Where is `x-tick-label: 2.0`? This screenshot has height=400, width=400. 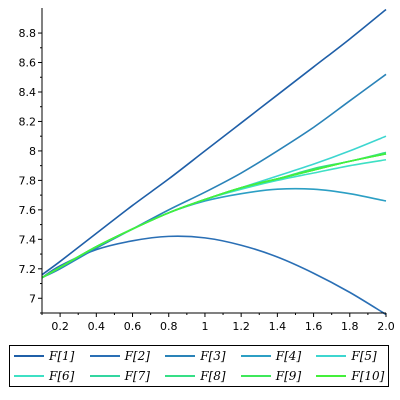 x-tick-label: 2.0 is located at coordinates (386, 326).